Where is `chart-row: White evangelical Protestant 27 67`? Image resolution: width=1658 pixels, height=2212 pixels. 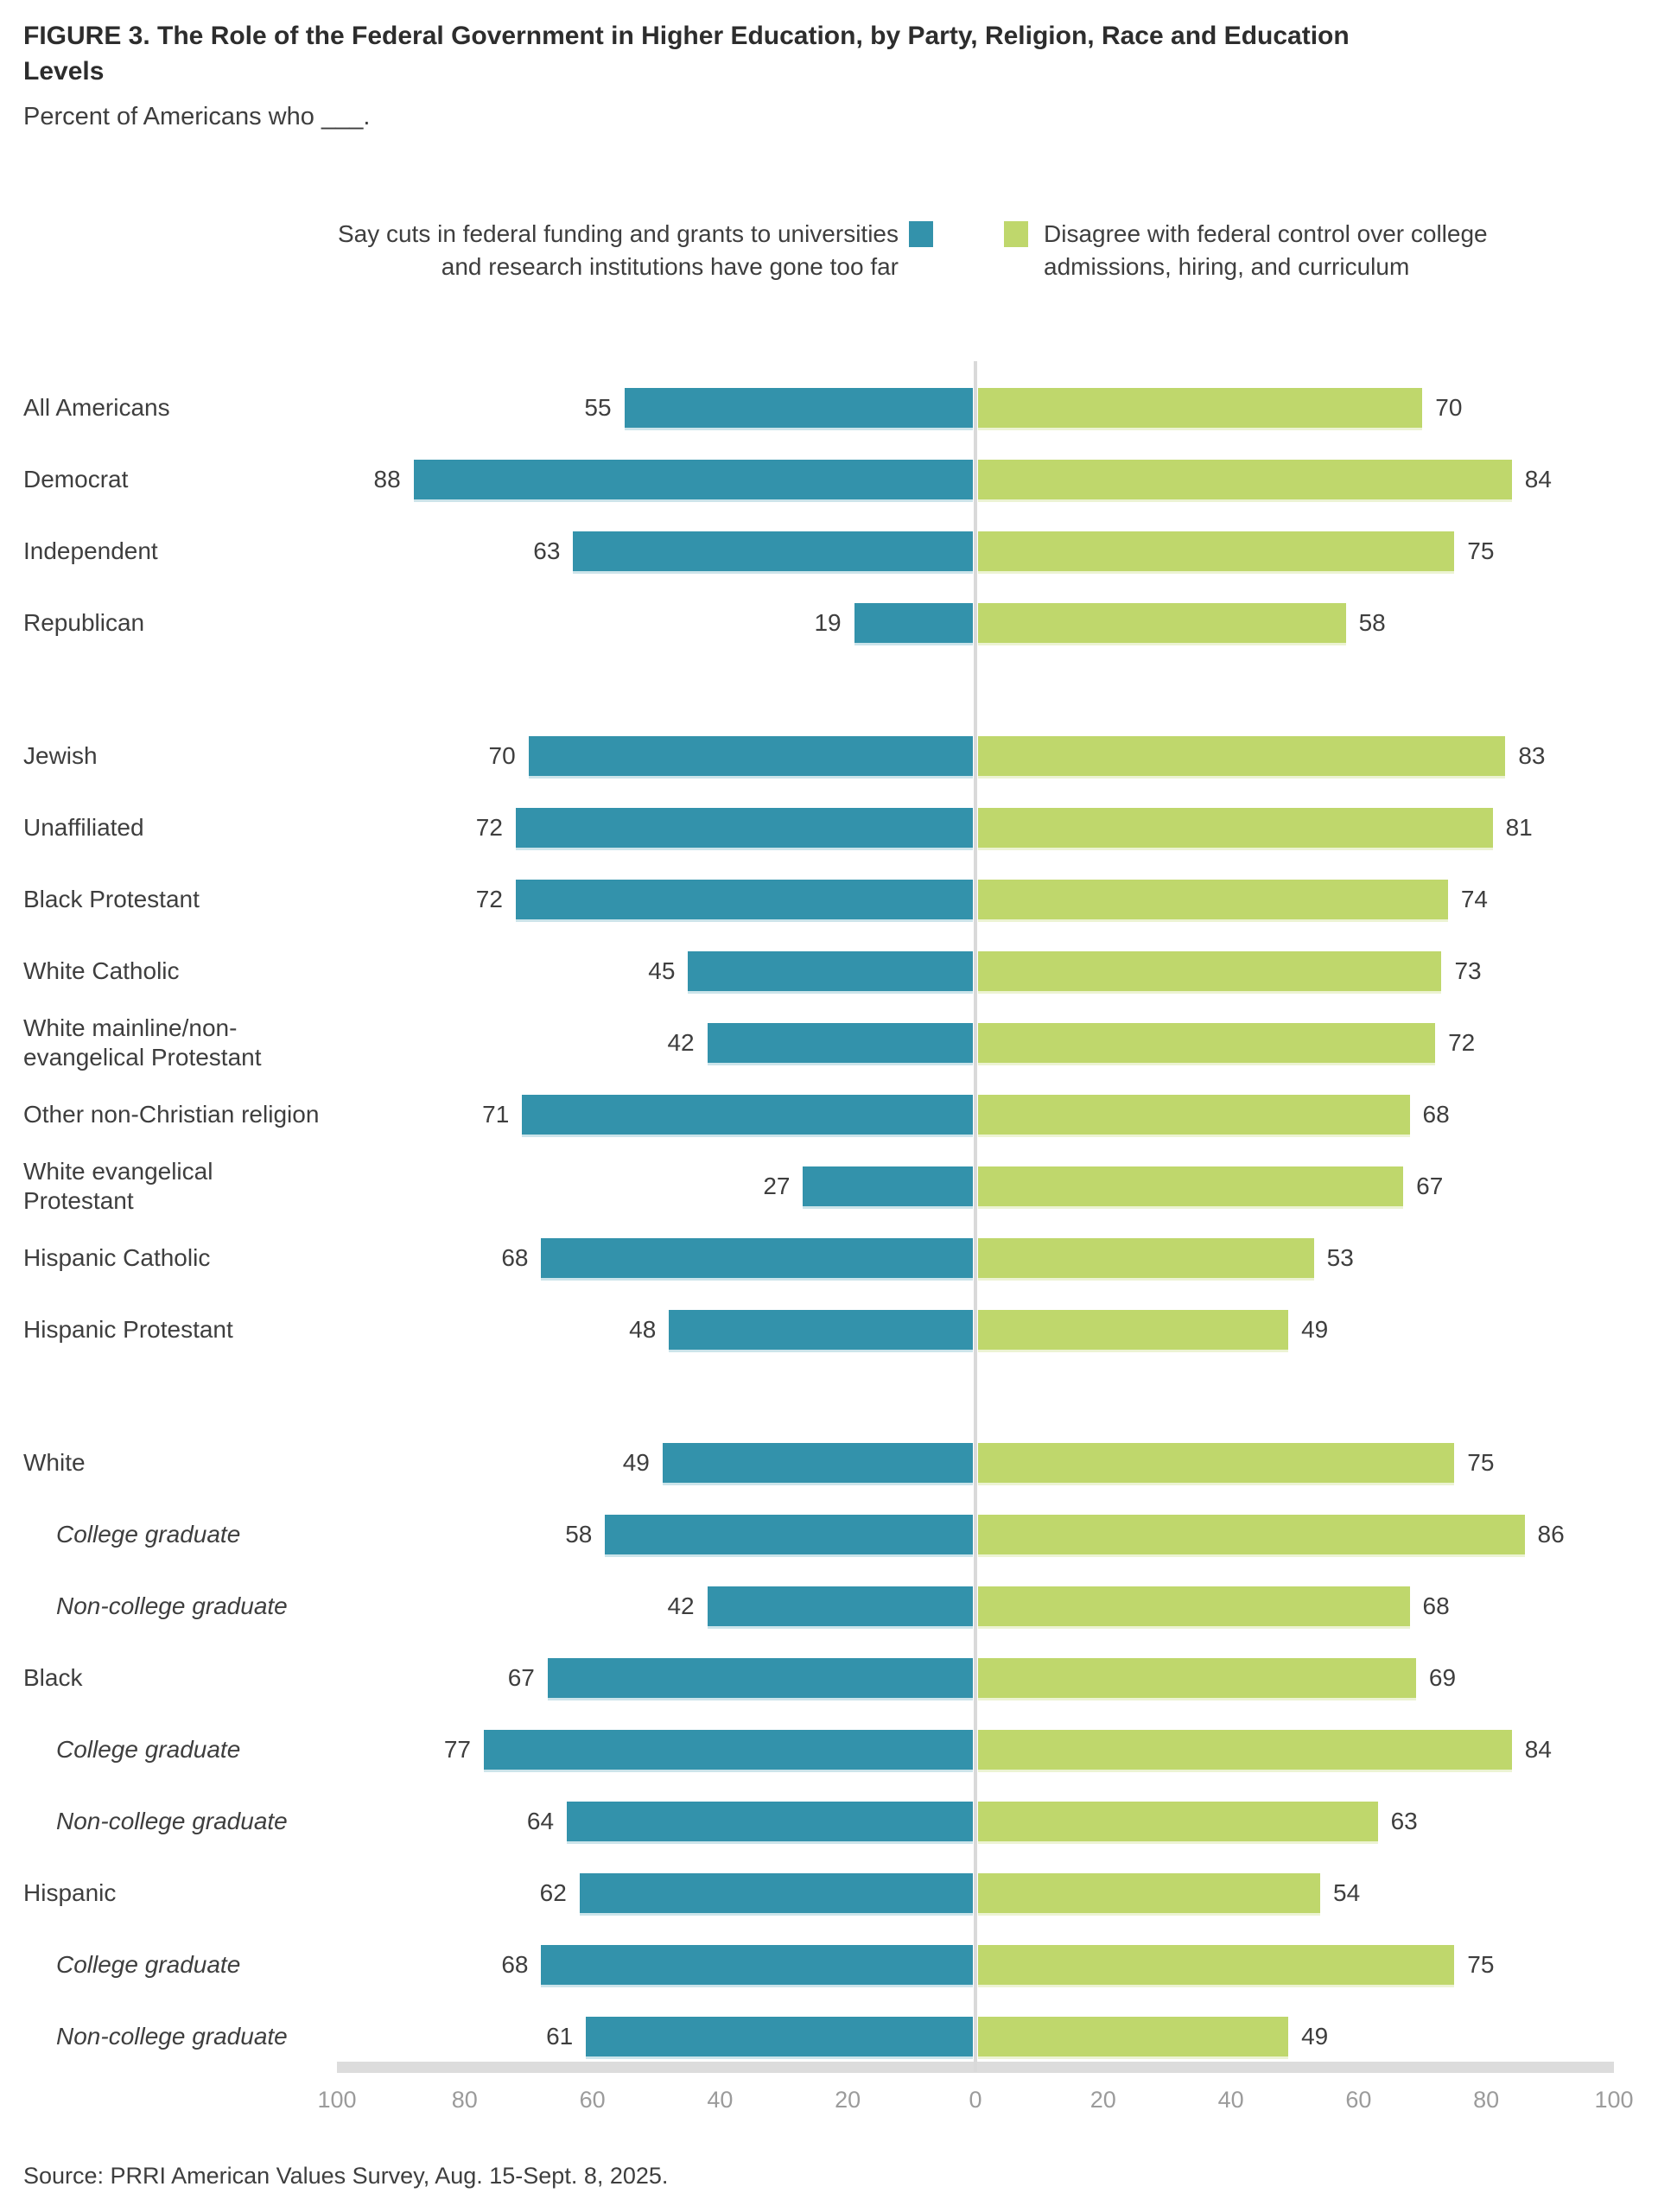 chart-row: White evangelical Protestant 27 67 is located at coordinates (818, 1186).